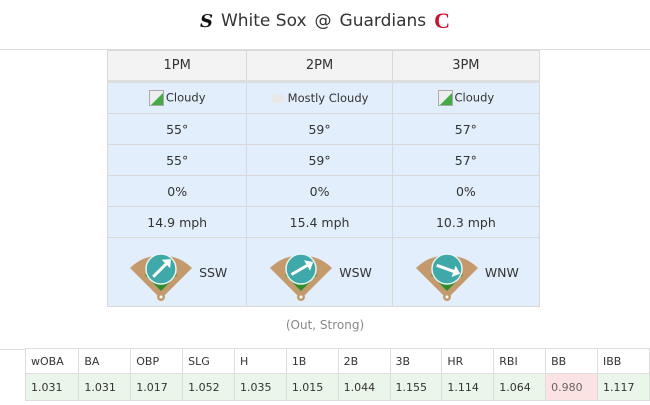  What do you see at coordinates (319, 222) in the screenshot?
I see `wind-speed-cell: 15.4 mph` at bounding box center [319, 222].